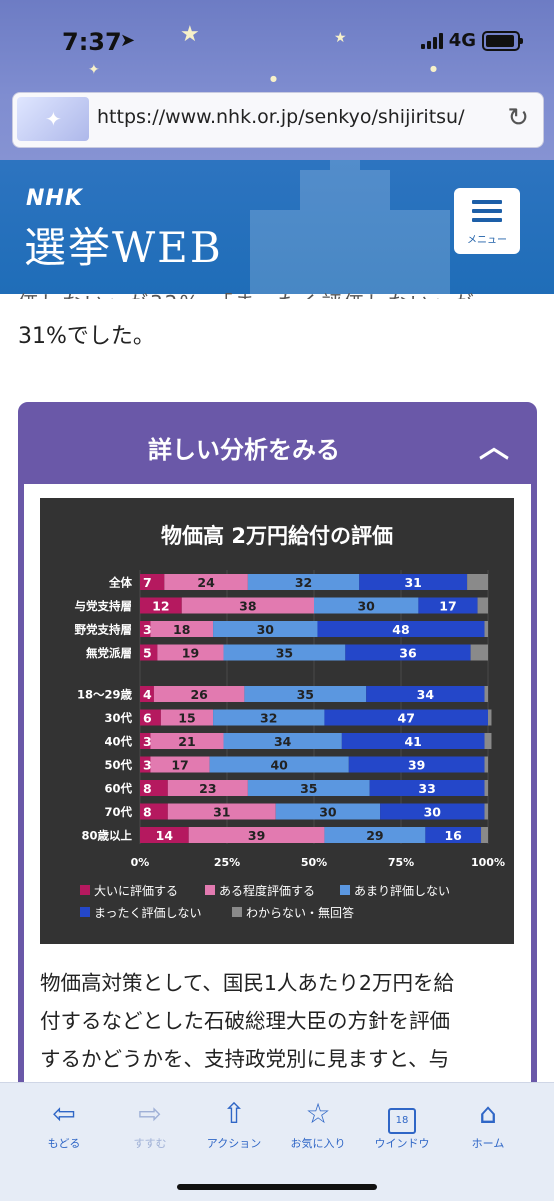  Describe the element at coordinates (150, 1124) in the screenshot. I see `forward-button: ⇨ すすむ` at that location.